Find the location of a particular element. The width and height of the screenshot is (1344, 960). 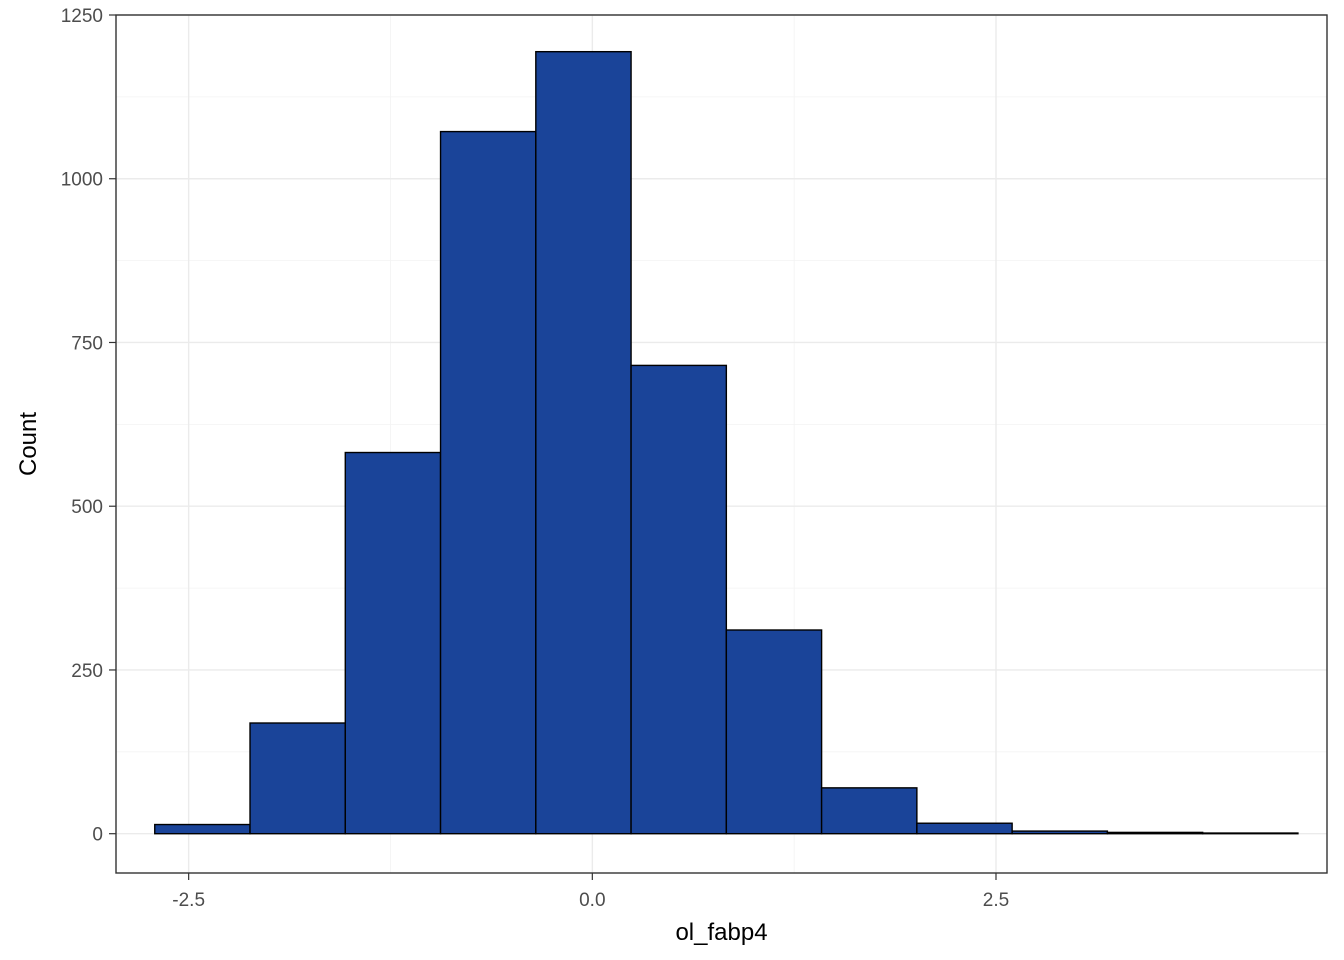

x-tick-label: 2.5 is located at coordinates (996, 900).